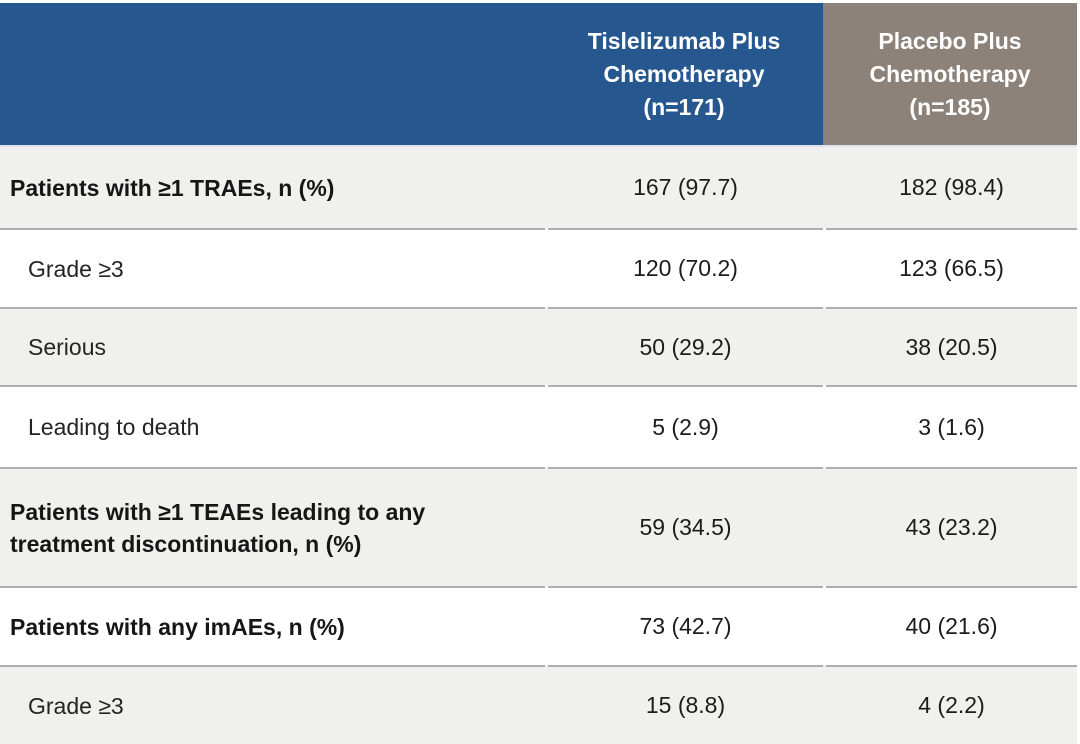  What do you see at coordinates (950, 40) in the screenshot?
I see `header-line: Placebo Plus` at bounding box center [950, 40].